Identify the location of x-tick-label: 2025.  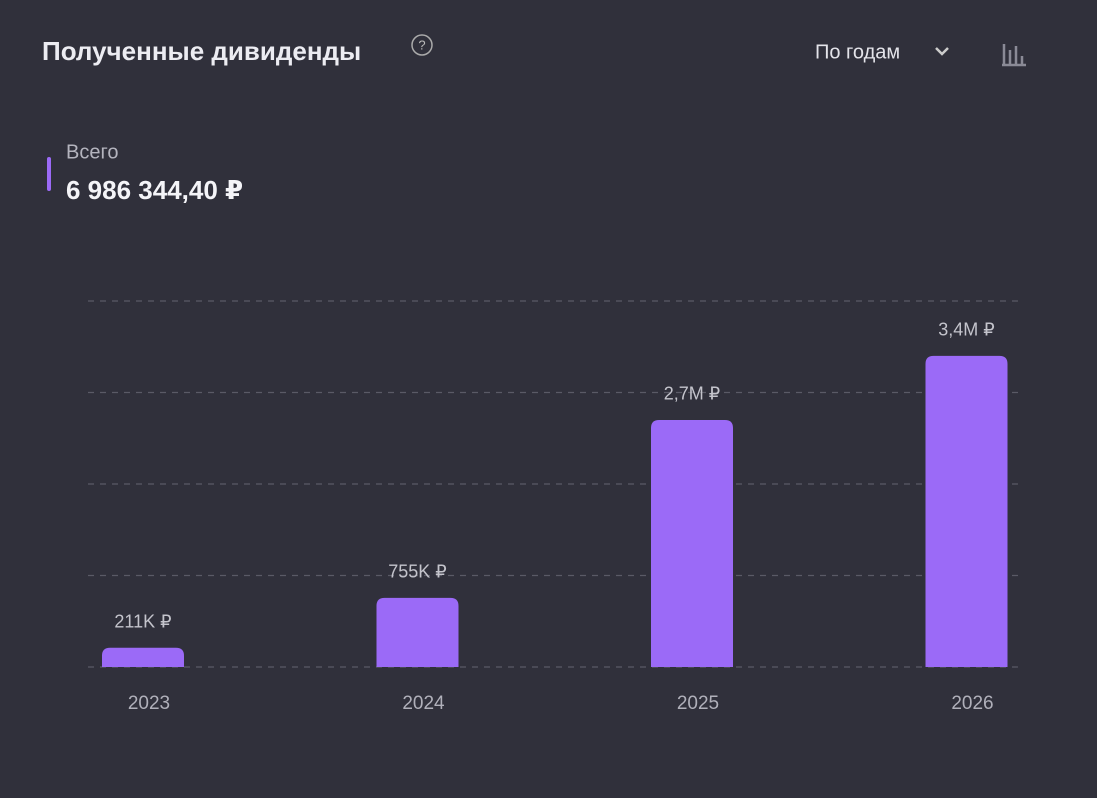
(698, 703).